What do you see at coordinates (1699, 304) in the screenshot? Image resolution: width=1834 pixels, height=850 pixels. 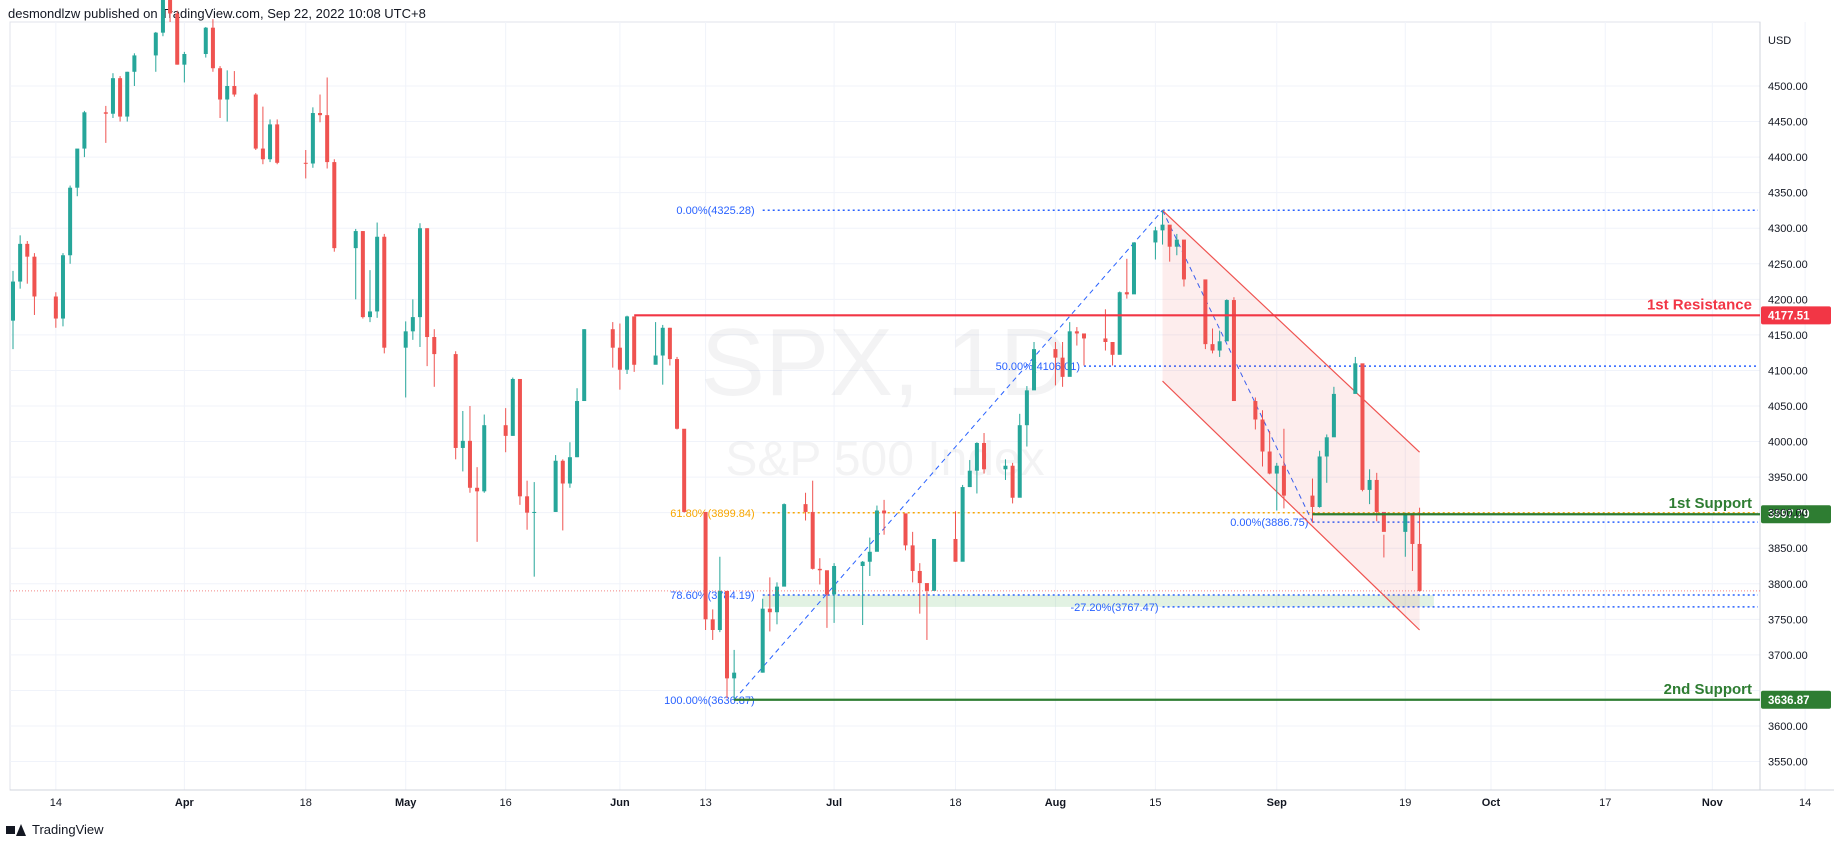 I see `resistance-label: 1st Resistance` at bounding box center [1699, 304].